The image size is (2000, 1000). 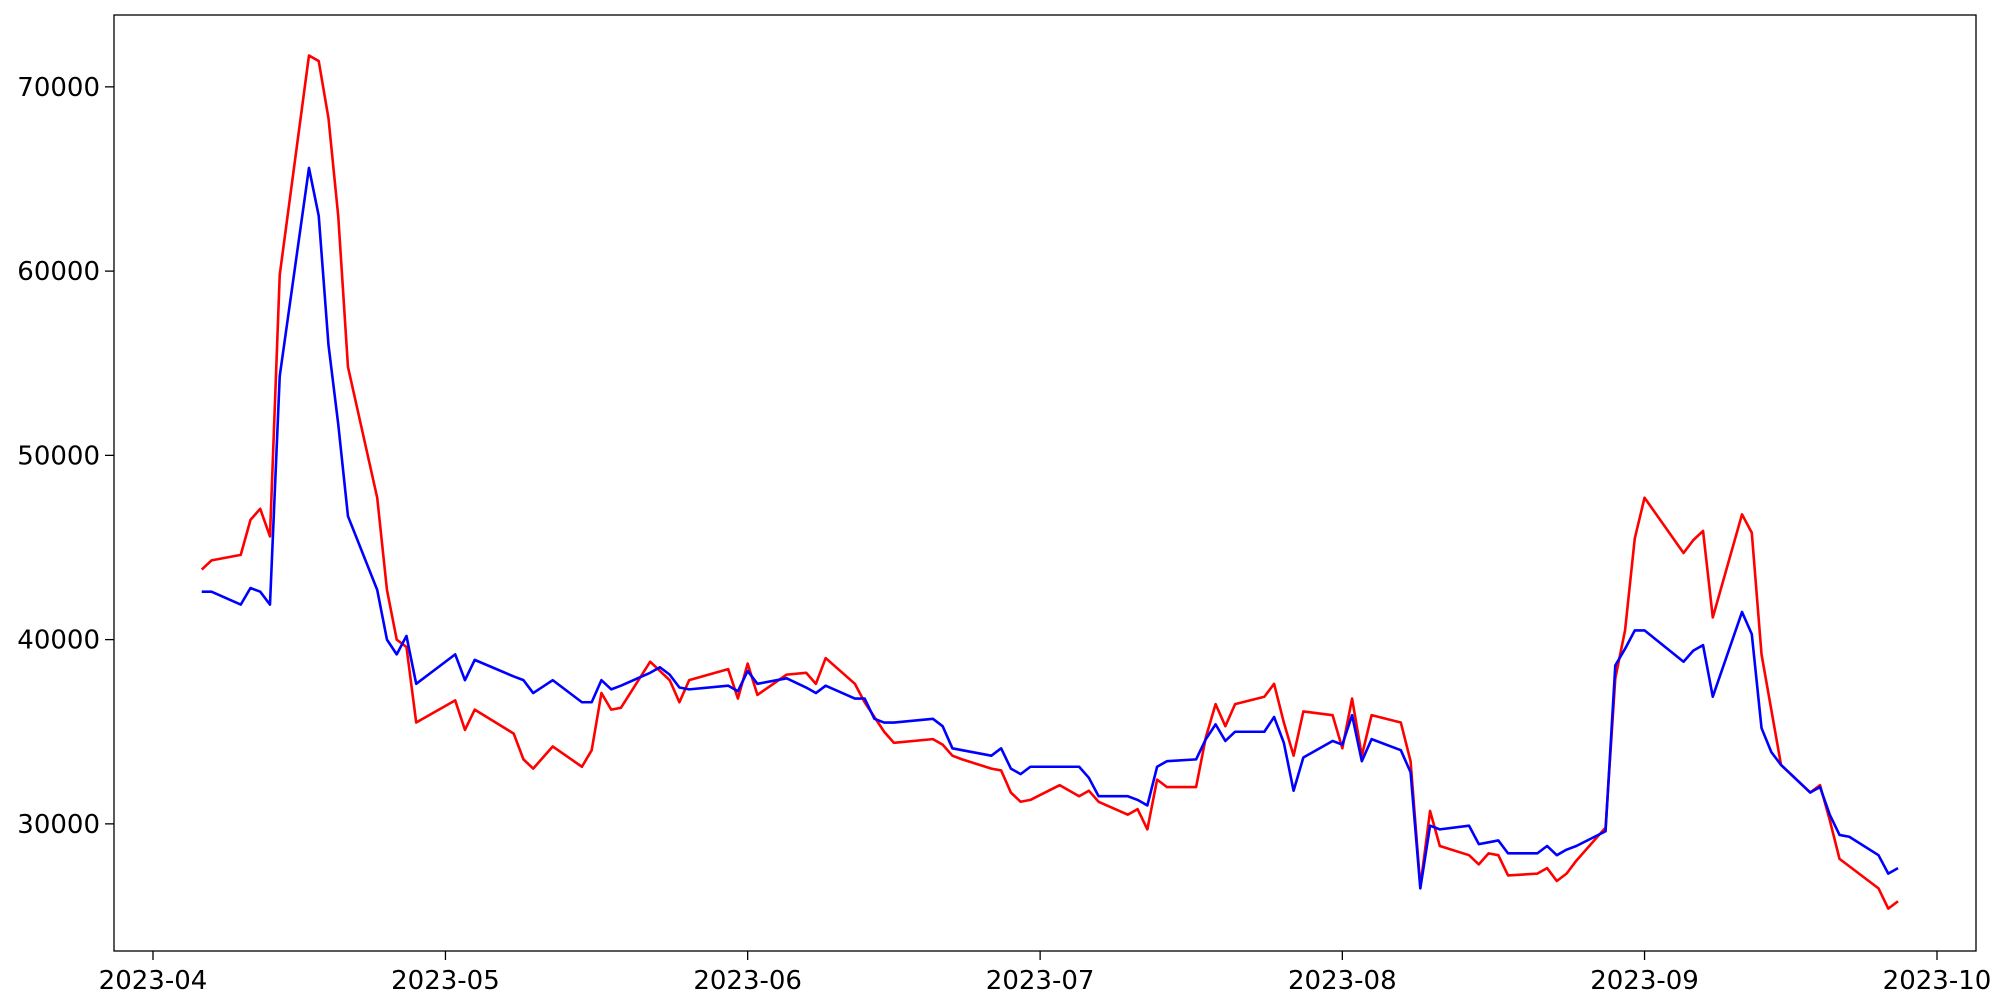 I want to click on y-tick-label: 70000, so click(x=58, y=88).